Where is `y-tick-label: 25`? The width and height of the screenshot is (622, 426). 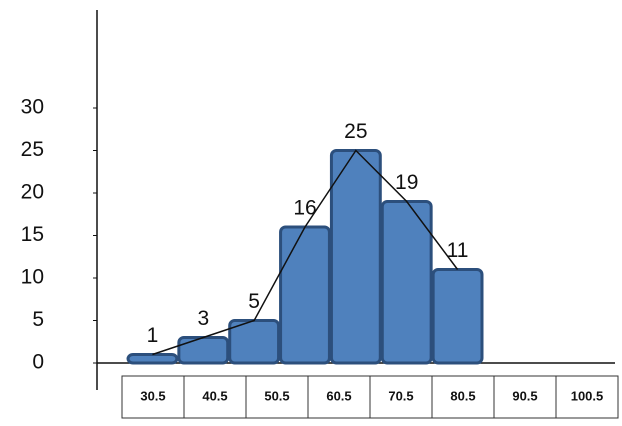 y-tick-label: 25 is located at coordinates (32, 149).